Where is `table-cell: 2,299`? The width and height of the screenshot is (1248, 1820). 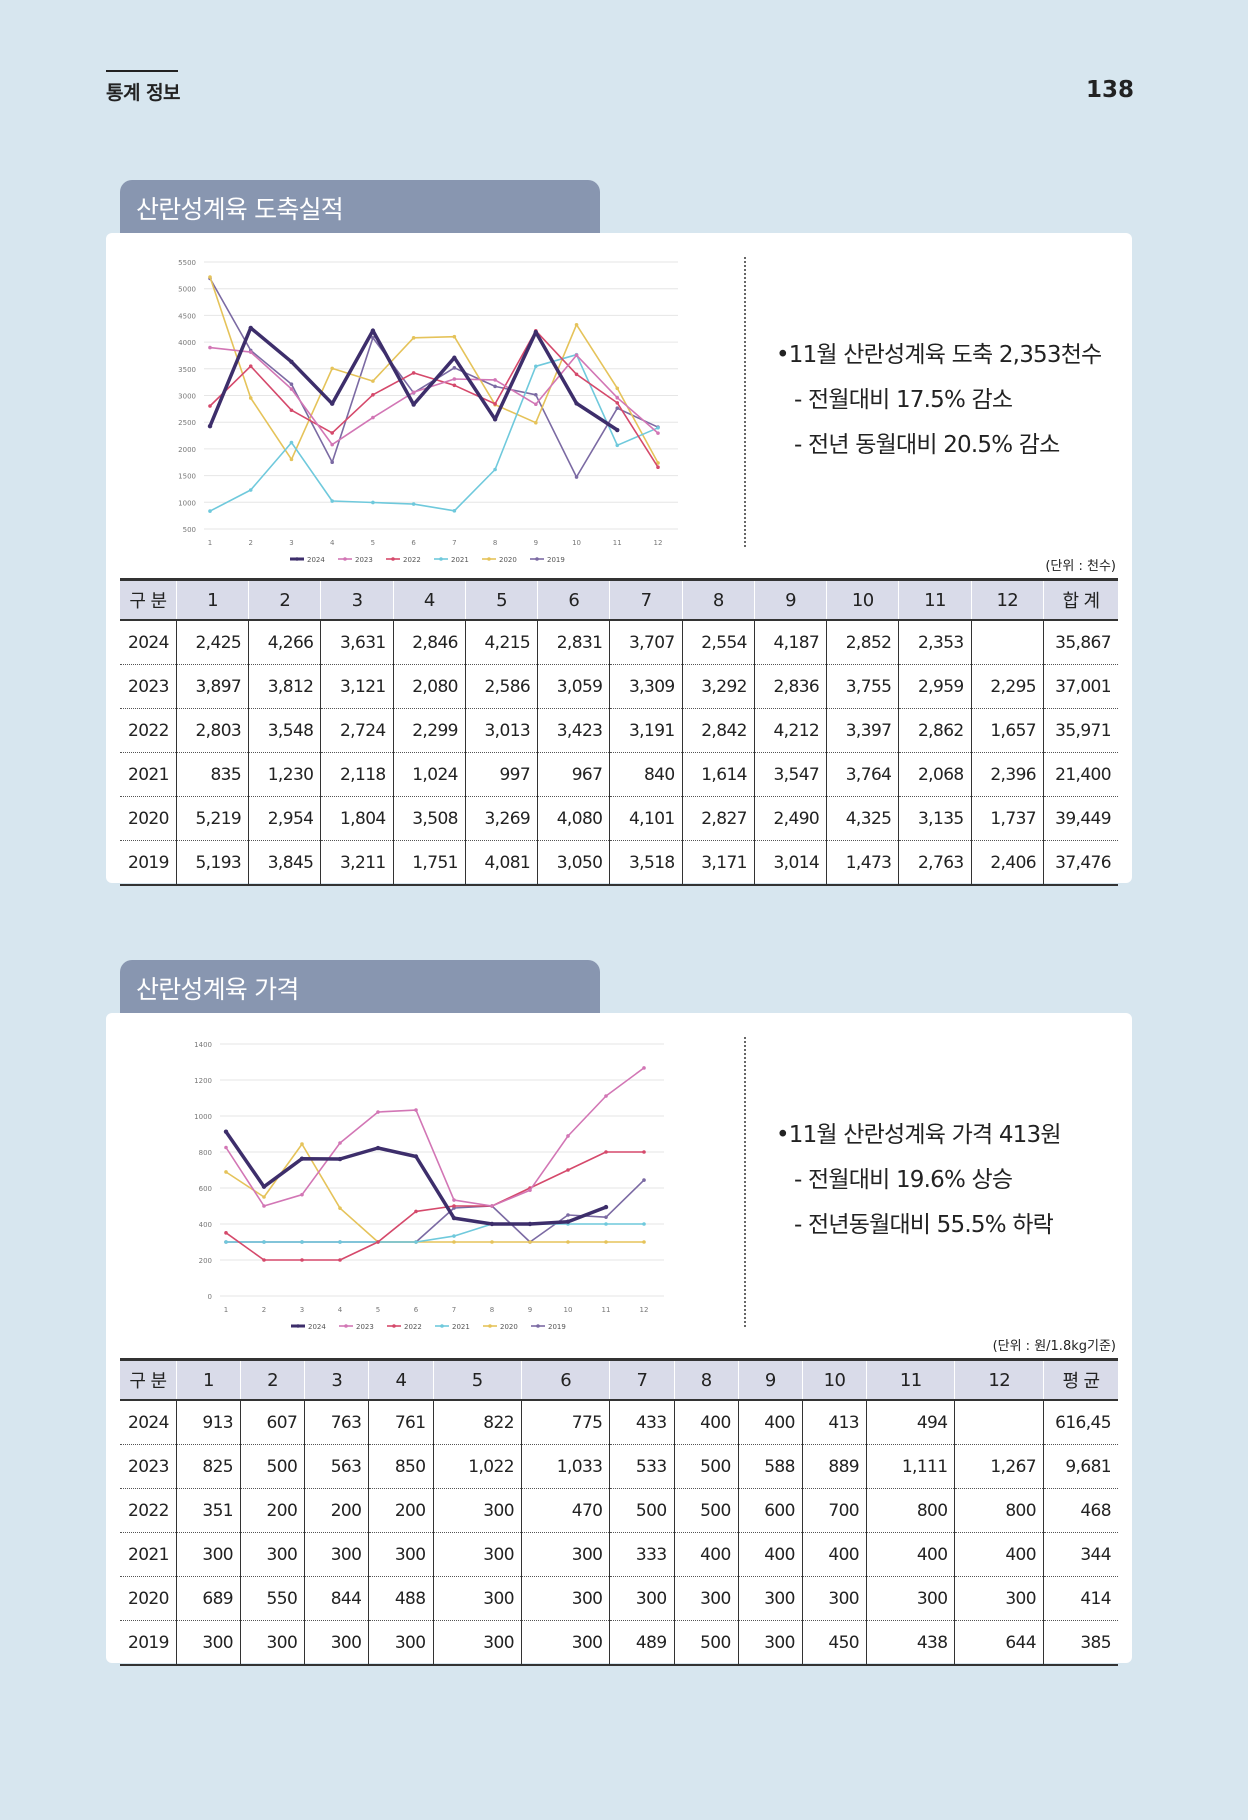
table-cell: 2,299 is located at coordinates (429, 730).